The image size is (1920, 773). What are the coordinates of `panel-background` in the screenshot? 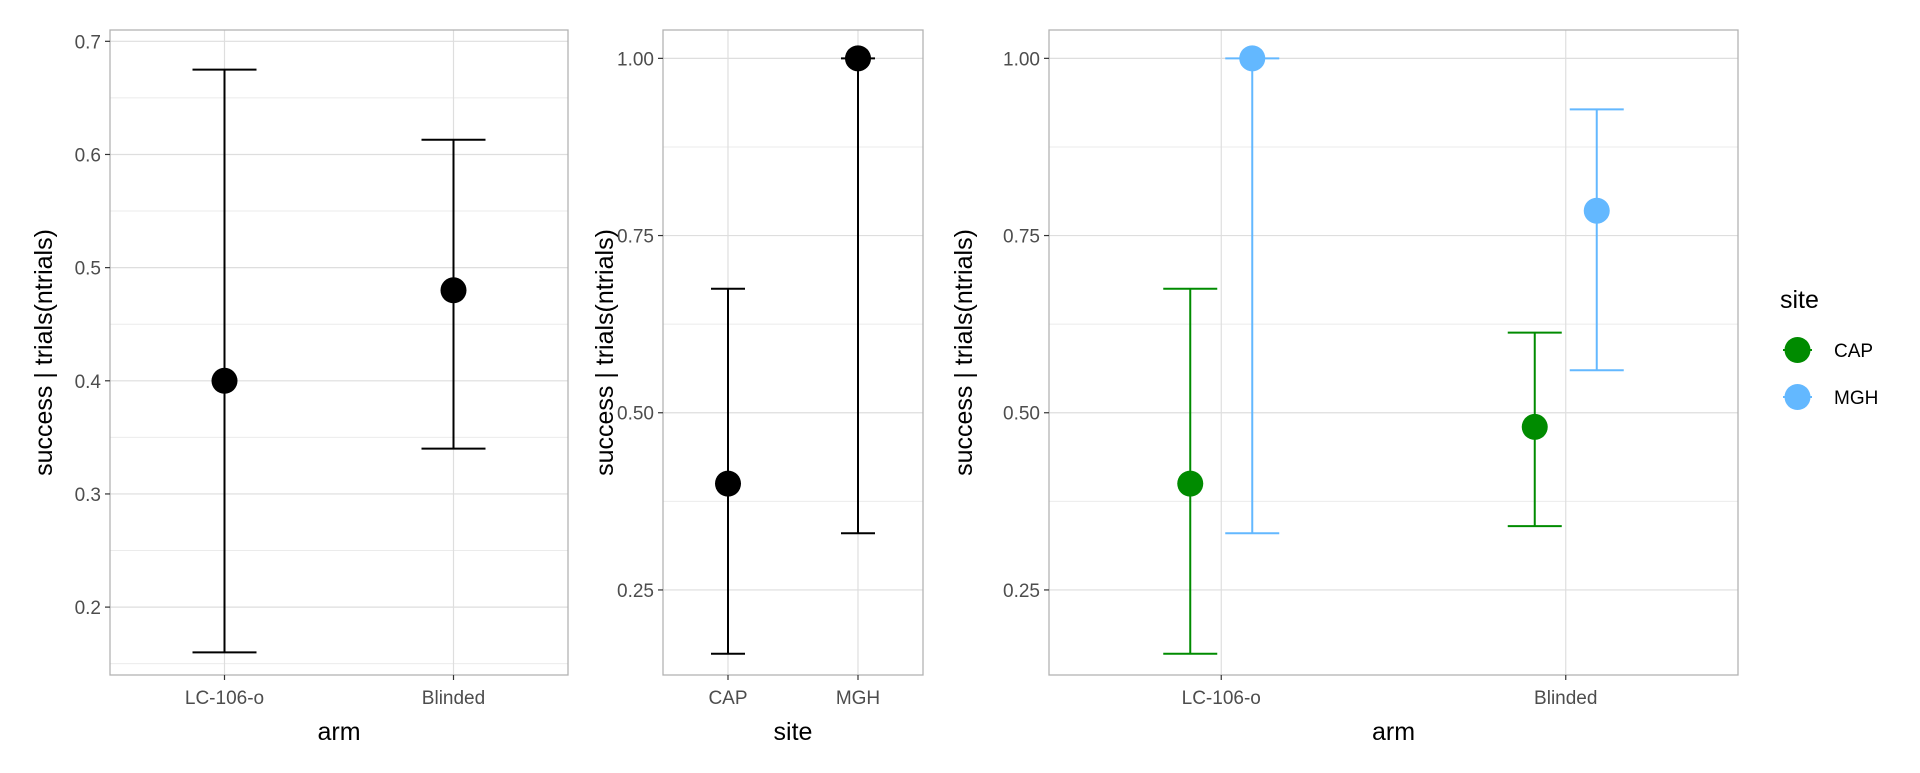 It's located at (793, 352).